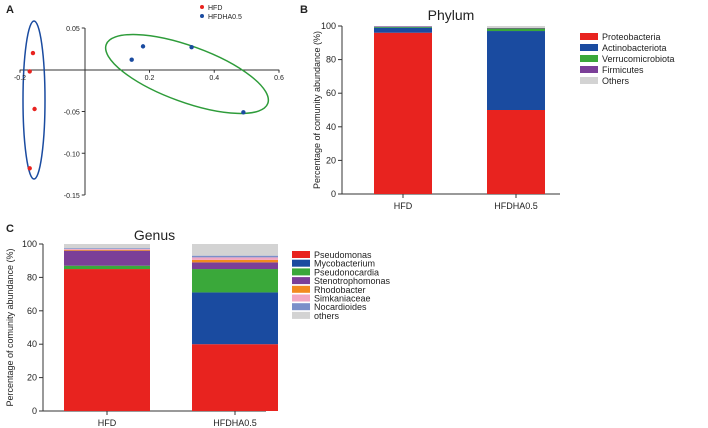 The height and width of the screenshot is (428, 708). I want to click on phylum-bar-hfdha05-verrucomicrobiota, so click(516, 30).